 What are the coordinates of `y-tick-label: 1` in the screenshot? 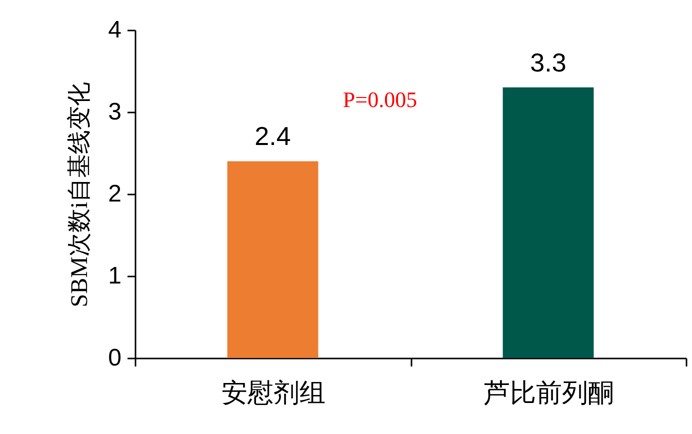 It's located at (115, 276).